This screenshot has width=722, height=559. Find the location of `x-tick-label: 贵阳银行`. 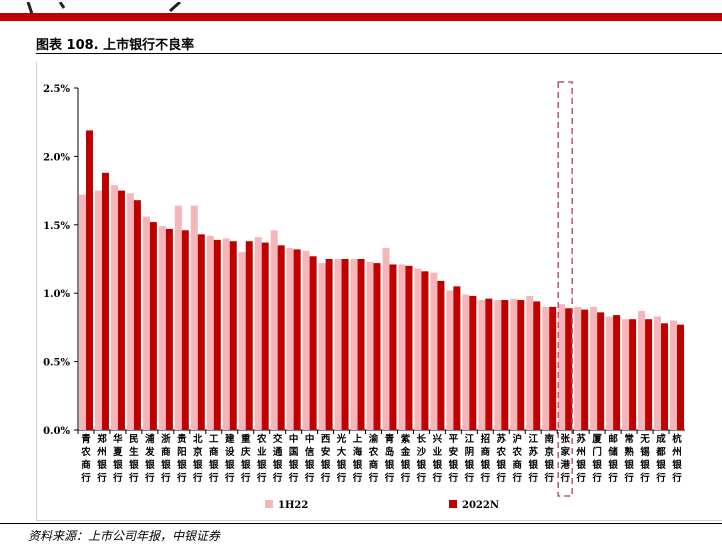

x-tick-label: 贵阳银行 is located at coordinates (181, 458).